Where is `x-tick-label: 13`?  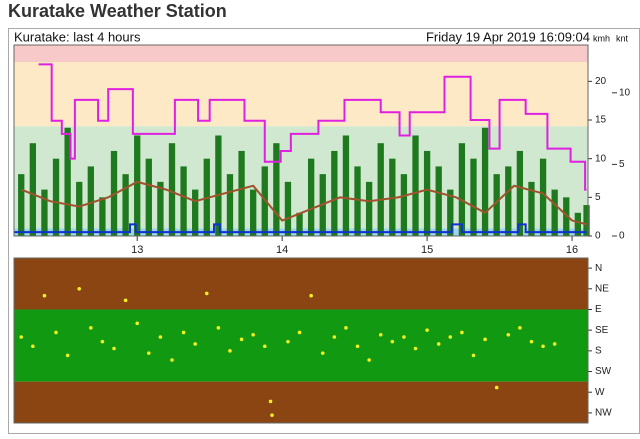 x-tick-label: 13 is located at coordinates (137, 250).